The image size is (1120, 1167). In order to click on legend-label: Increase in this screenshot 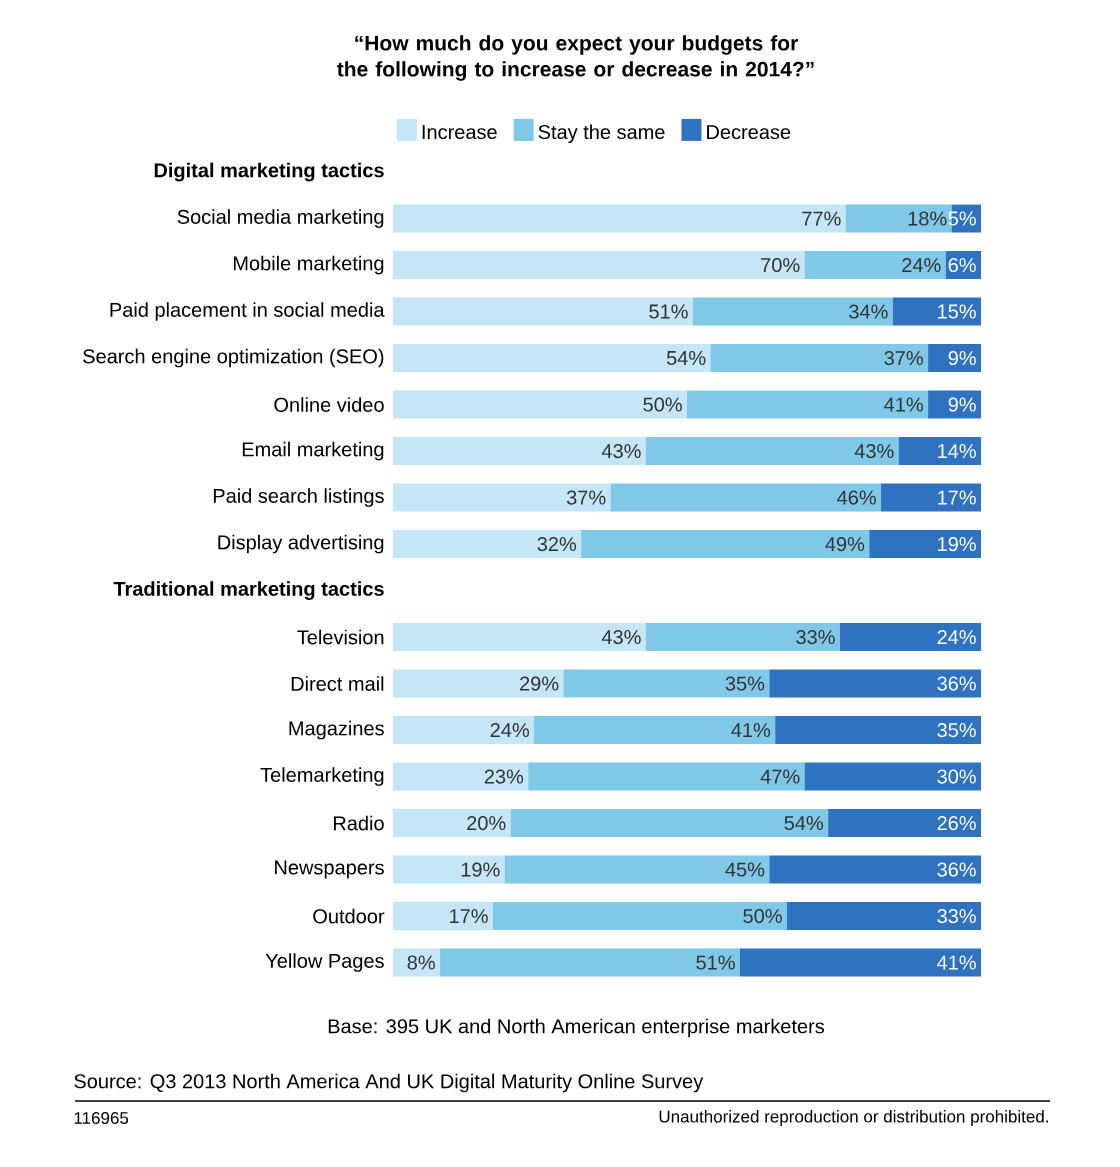, I will do `click(459, 132)`.